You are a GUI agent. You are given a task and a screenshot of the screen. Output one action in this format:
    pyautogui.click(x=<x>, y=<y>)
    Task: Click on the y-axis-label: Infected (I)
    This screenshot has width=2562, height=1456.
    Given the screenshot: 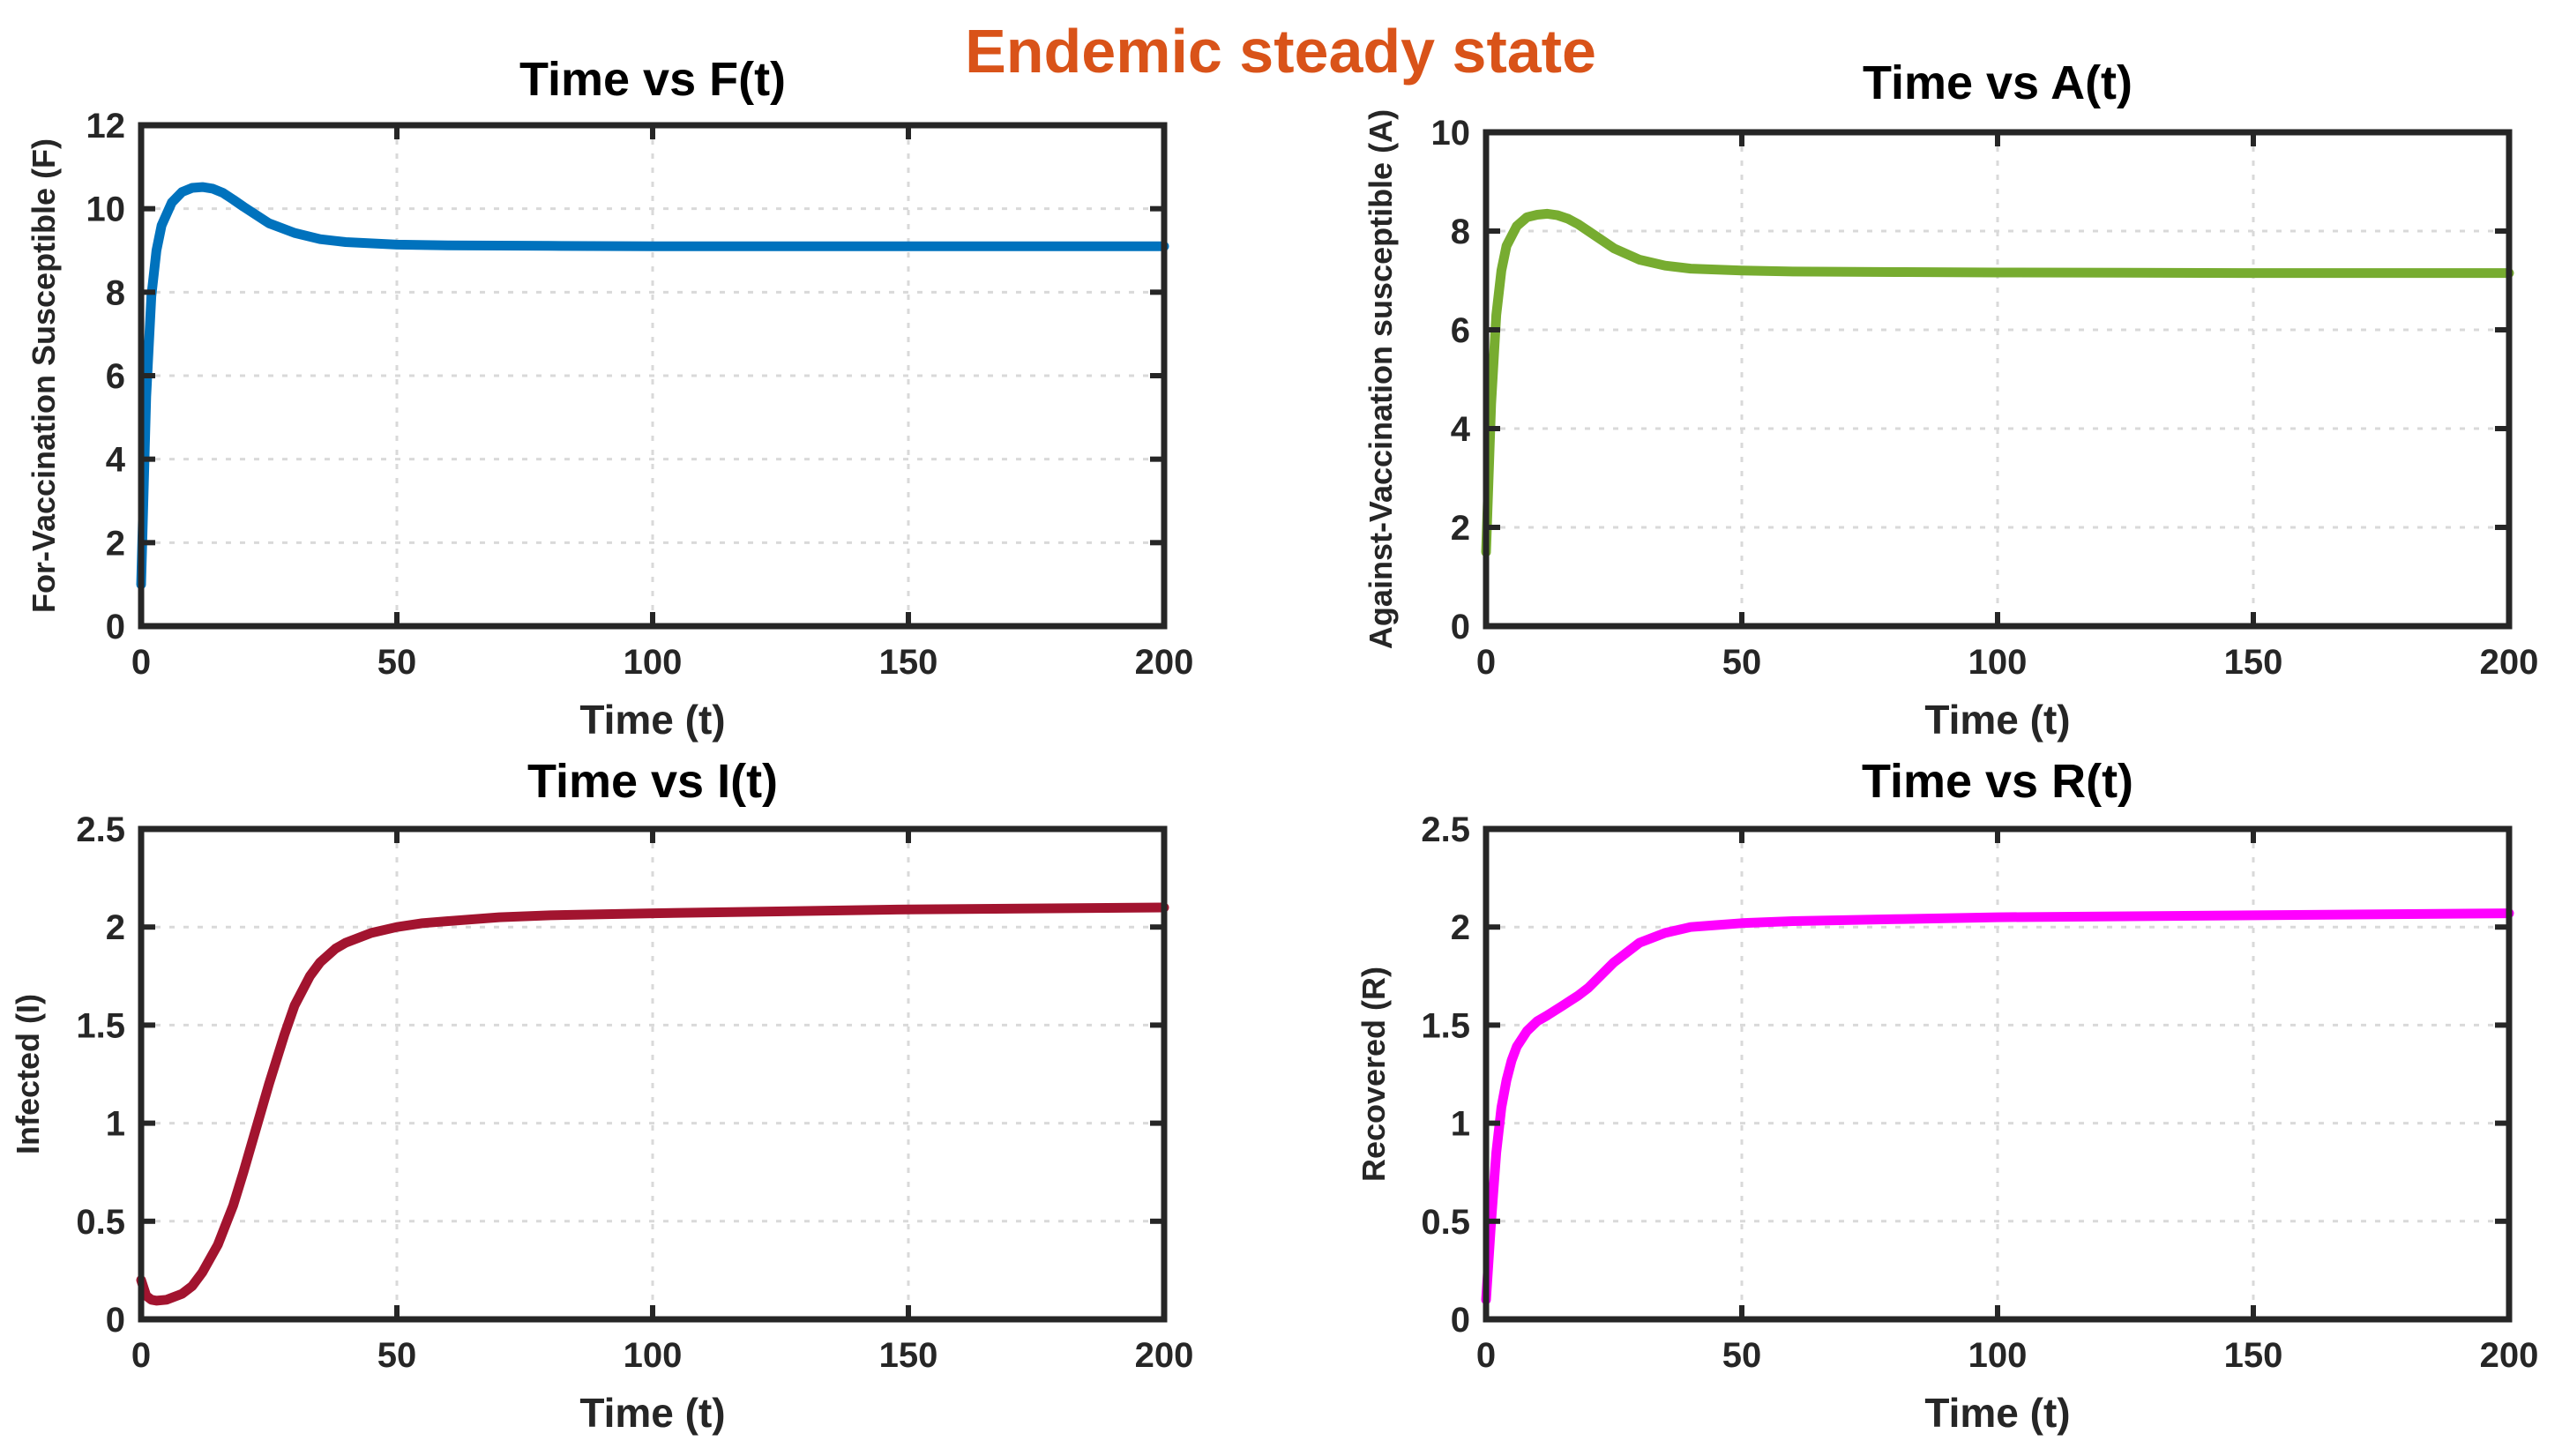 What is the action you would take?
    pyautogui.click(x=28, y=1074)
    